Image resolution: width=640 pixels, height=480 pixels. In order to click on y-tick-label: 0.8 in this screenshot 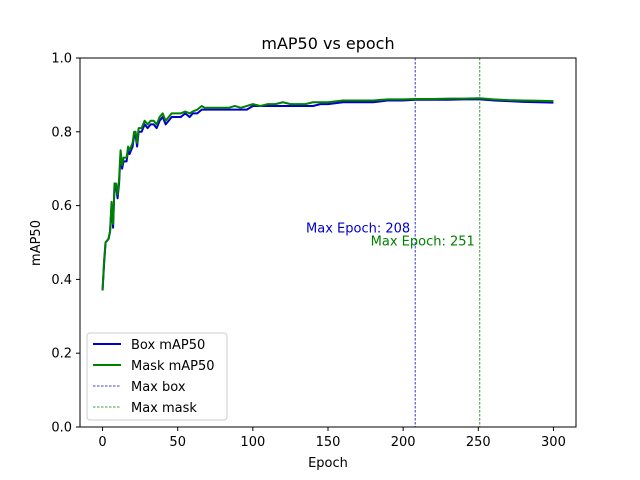, I will do `click(61, 132)`.